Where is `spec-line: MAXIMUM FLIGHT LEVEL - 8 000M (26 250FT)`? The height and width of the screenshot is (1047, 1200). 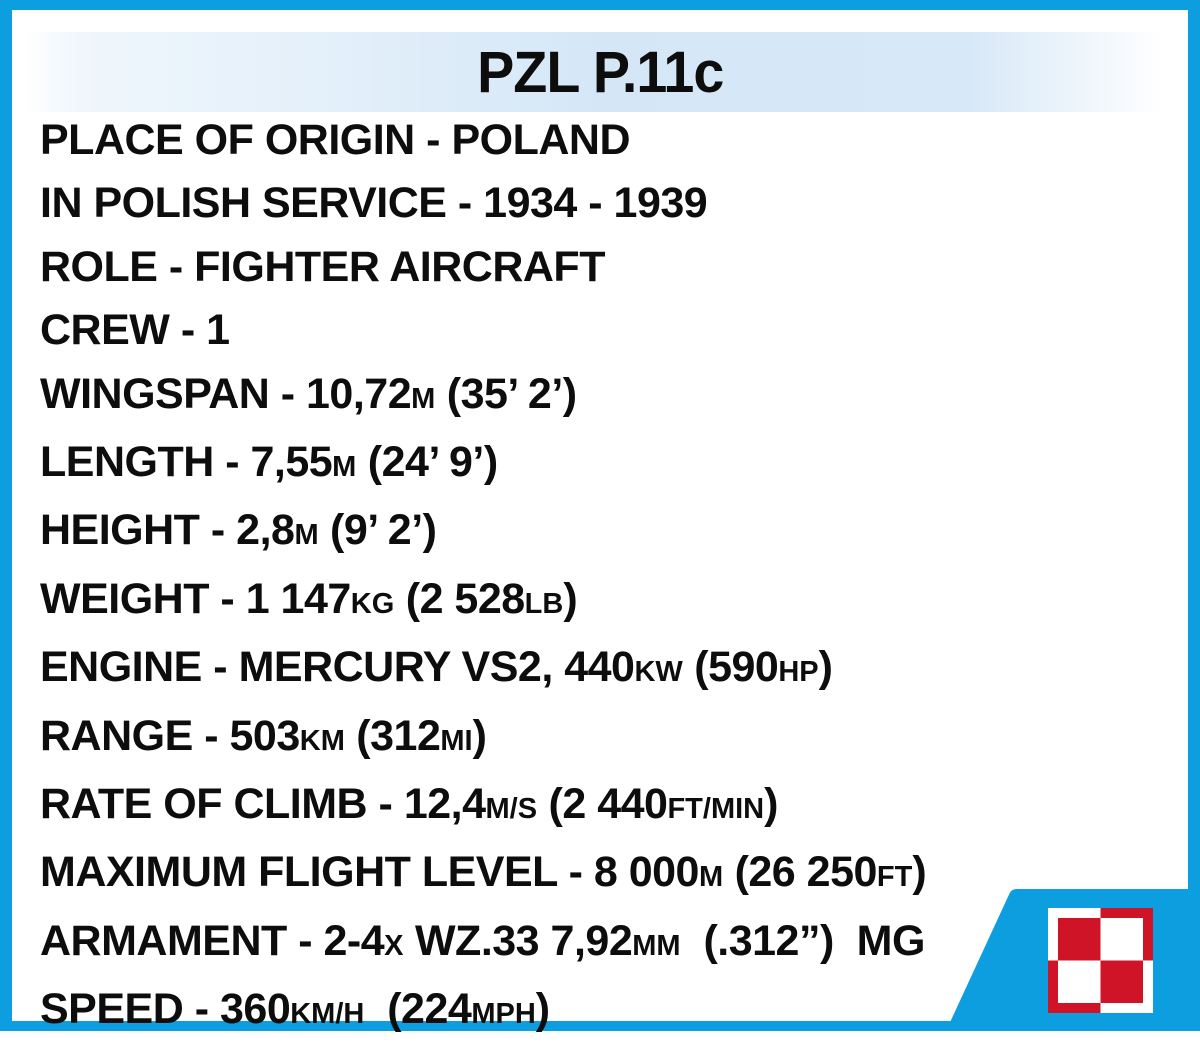
spec-line: MAXIMUM FLIGHT LEVEL - 8 000M (26 250FT) is located at coordinates (610, 875).